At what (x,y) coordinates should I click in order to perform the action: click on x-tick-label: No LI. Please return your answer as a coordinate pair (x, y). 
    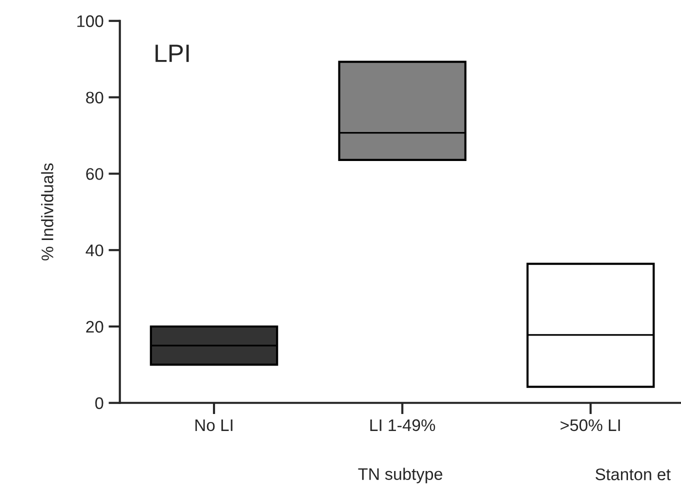
    Looking at the image, I should click on (213, 425).